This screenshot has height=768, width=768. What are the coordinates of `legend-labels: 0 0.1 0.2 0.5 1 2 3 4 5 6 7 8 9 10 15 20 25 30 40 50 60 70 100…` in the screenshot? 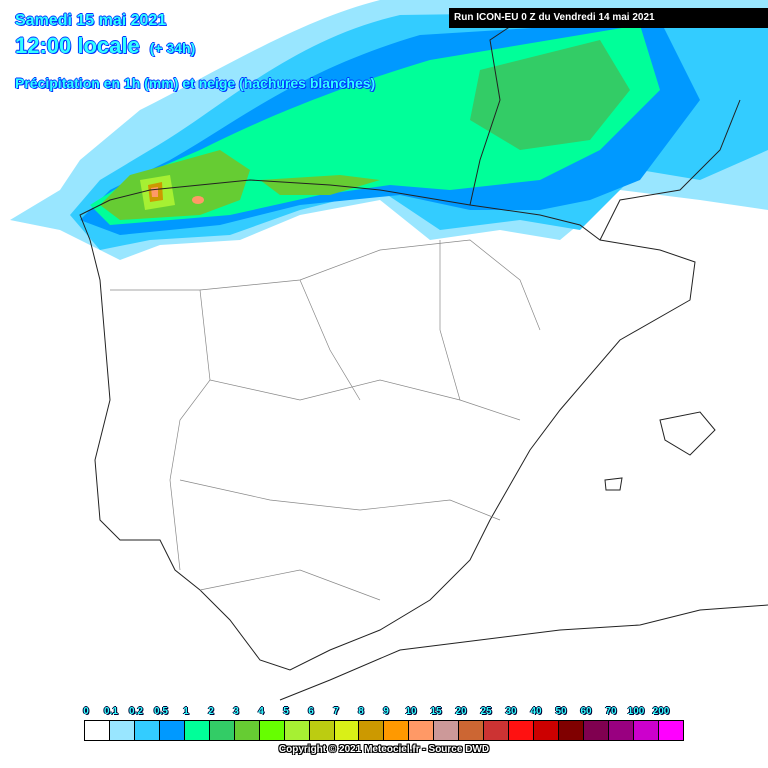 It's located at (393, 713).